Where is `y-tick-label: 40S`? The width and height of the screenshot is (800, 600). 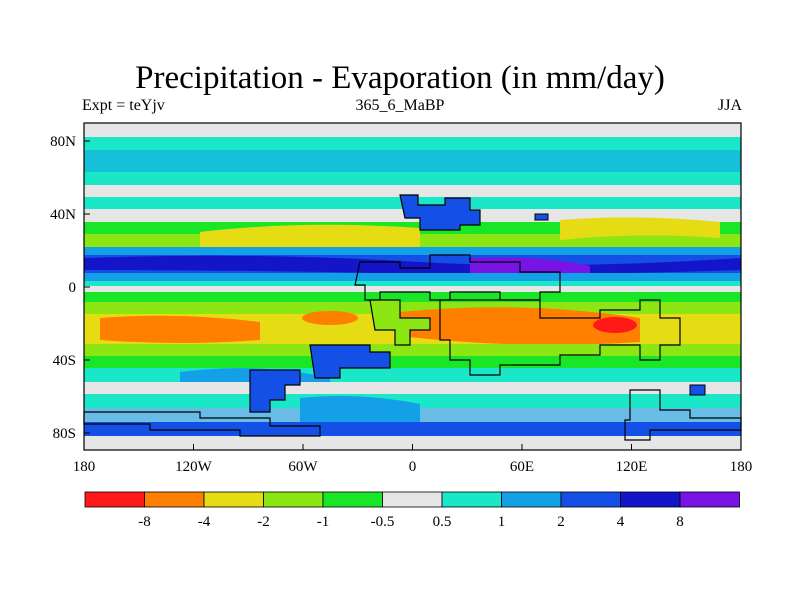
y-tick-label: 40S is located at coordinates (64, 361).